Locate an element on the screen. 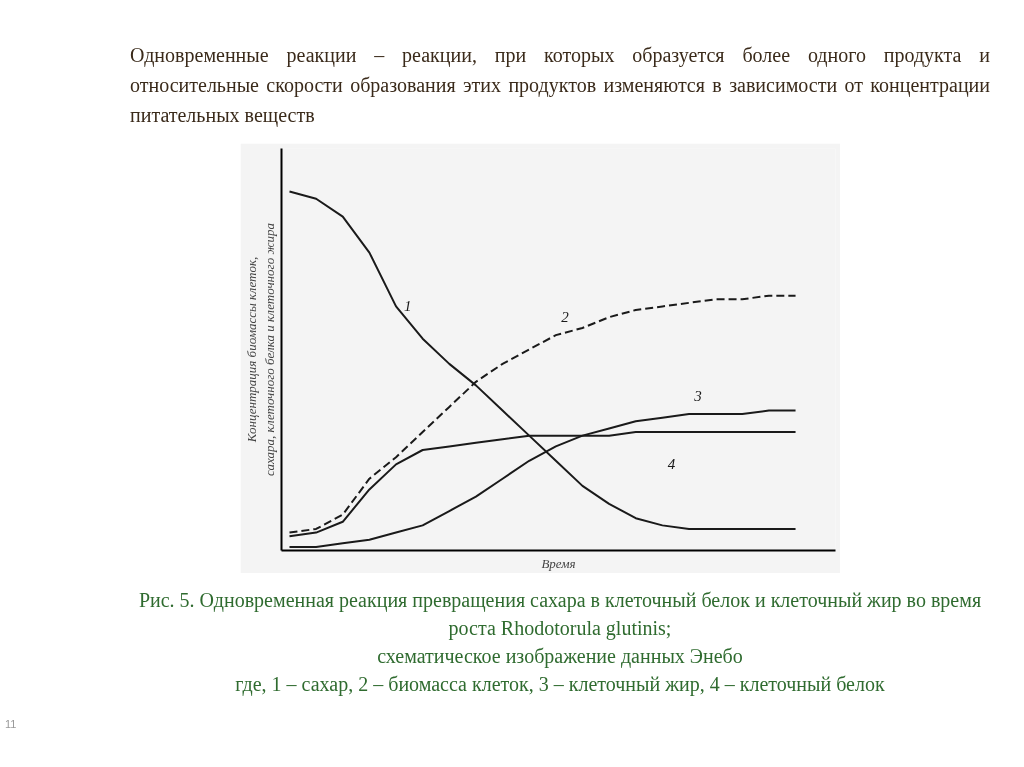  text: где, 1 – сахар, 2 – биомасса клеток, 3 – клеточный жир, 4 – клеточный белок is located at coordinates (560, 685).